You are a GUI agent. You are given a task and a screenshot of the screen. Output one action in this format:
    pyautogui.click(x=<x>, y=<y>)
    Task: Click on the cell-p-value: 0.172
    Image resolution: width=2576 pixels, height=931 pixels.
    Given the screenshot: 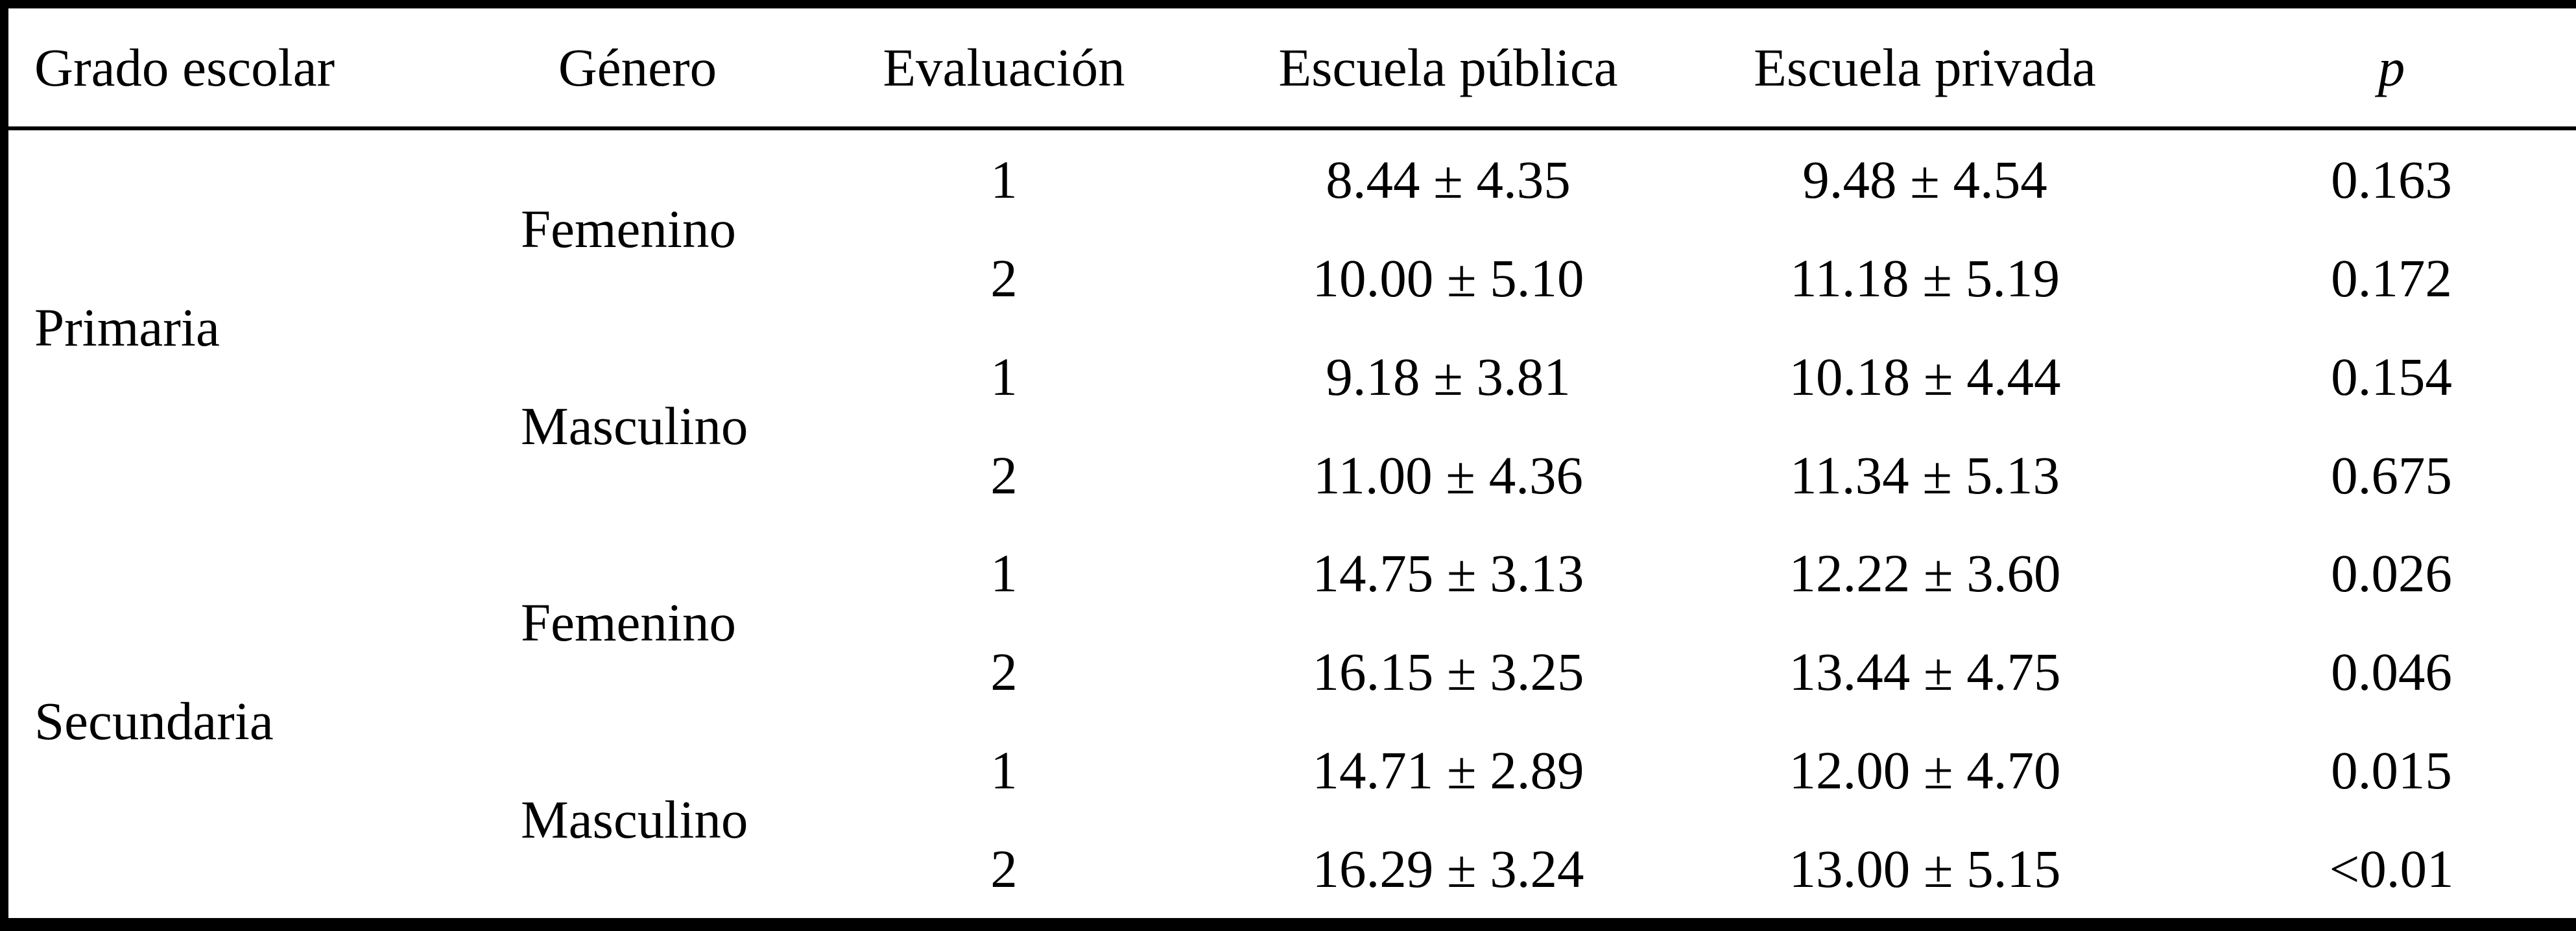 What is the action you would take?
    pyautogui.click(x=2391, y=278)
    